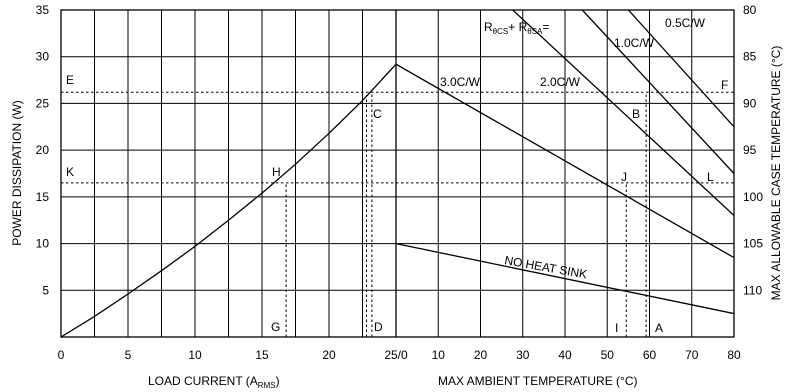 This screenshot has height=392, width=790. I want to click on x-tick-left: 5, so click(128, 355).